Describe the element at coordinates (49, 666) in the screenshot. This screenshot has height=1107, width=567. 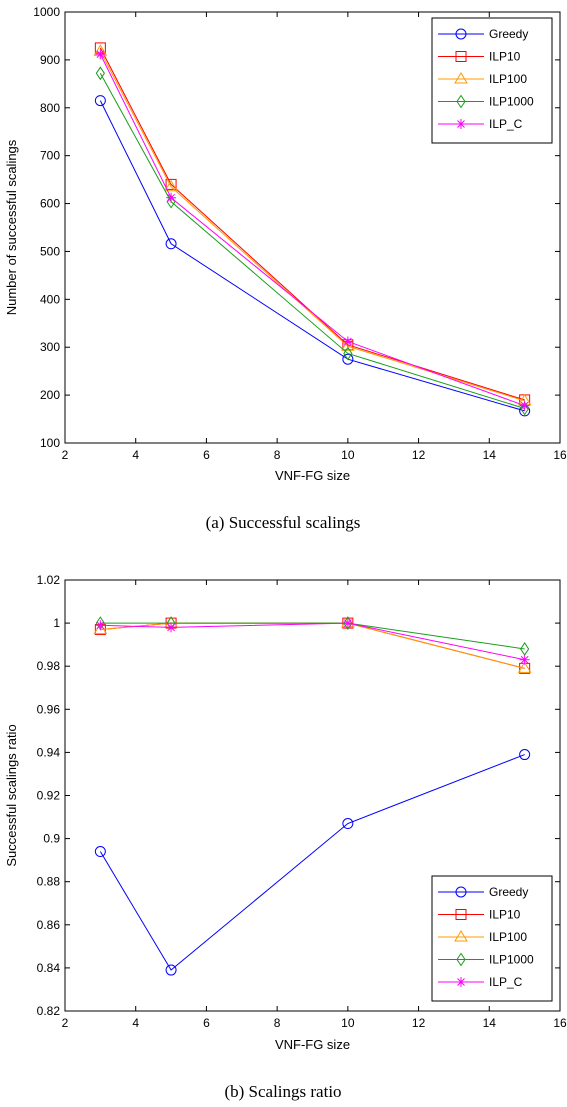
I see `y-tick-label: 0.98` at that location.